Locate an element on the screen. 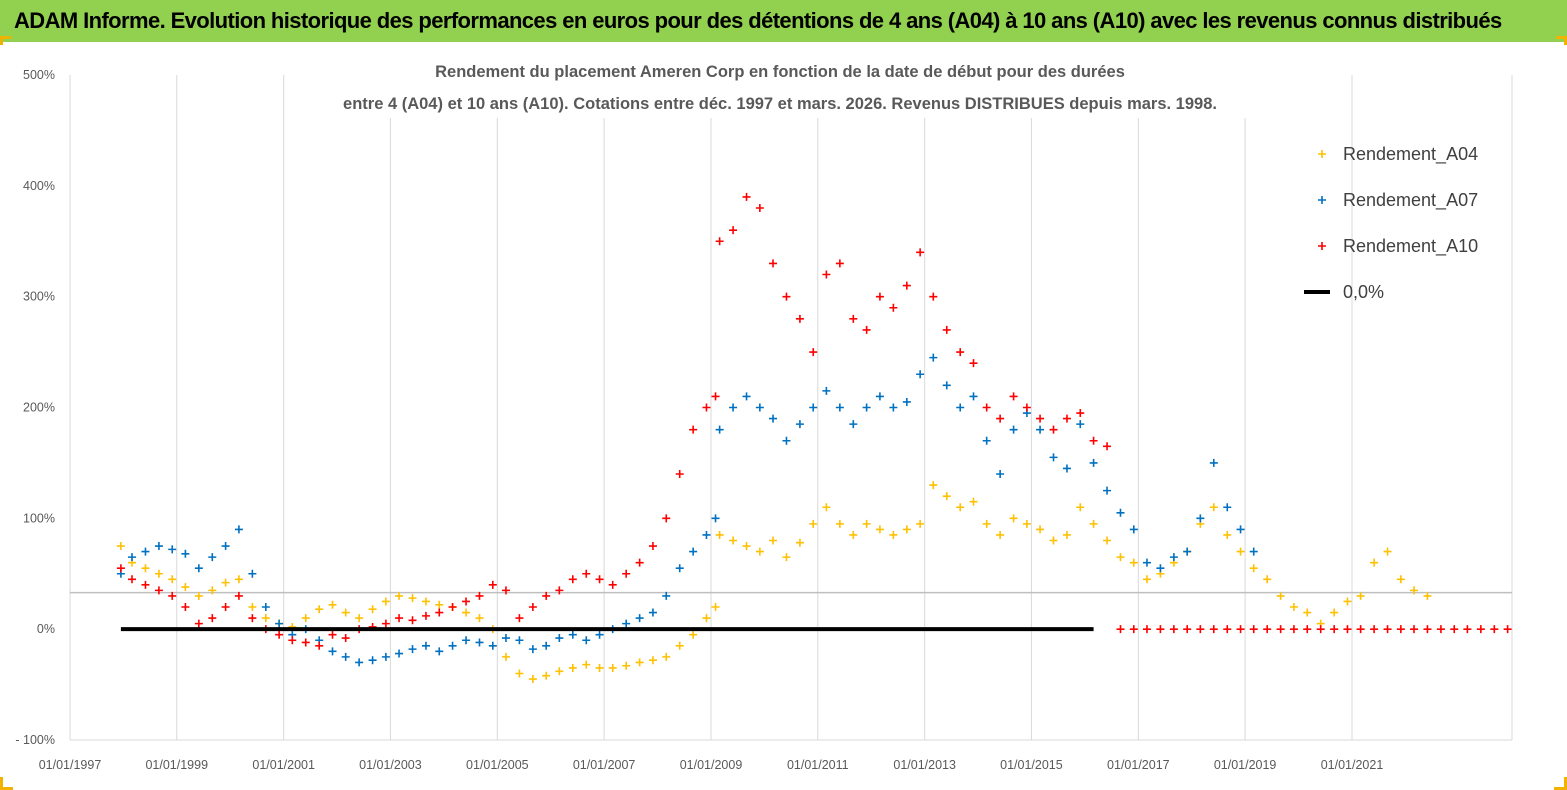 The image size is (1567, 790). legend-item: Rendement_A04 is located at coordinates (1398, 154).